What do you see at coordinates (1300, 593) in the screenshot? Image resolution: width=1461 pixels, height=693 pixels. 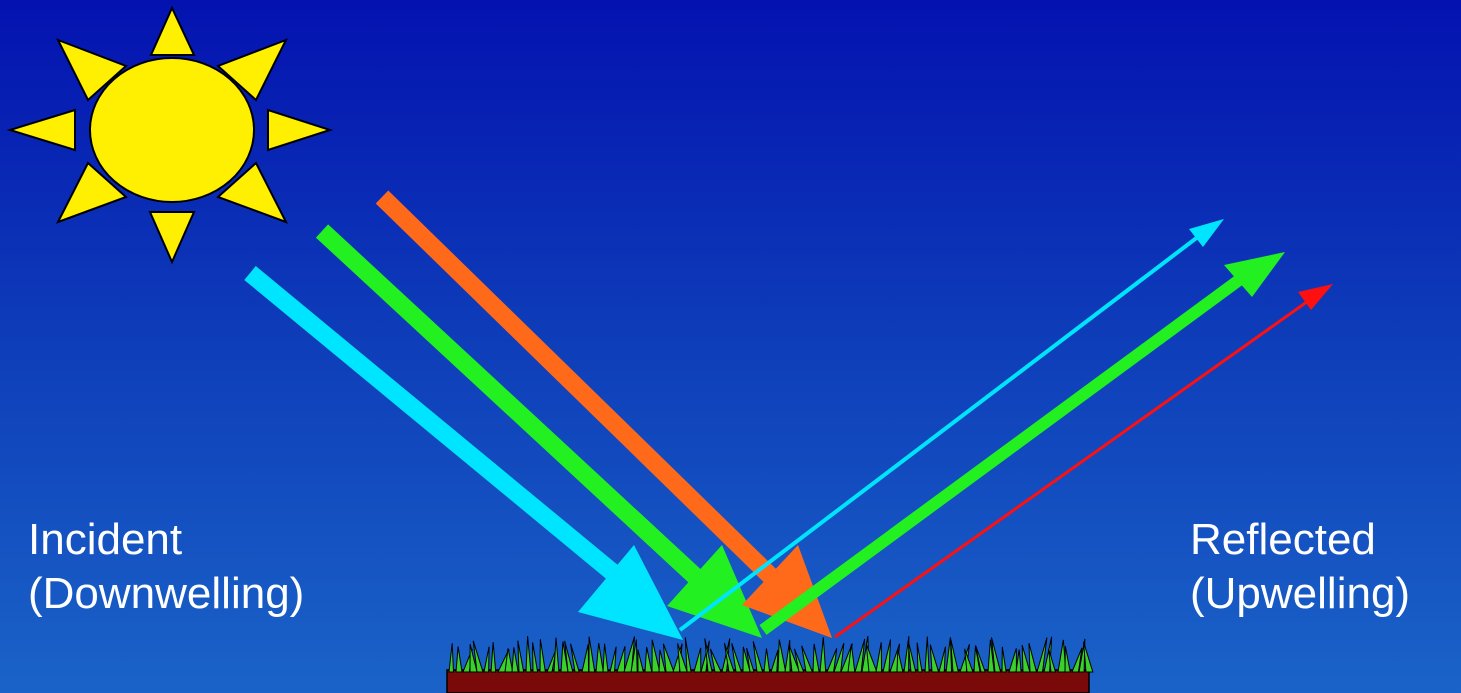 I see `reflected-label-line2: (Upwelling)` at bounding box center [1300, 593].